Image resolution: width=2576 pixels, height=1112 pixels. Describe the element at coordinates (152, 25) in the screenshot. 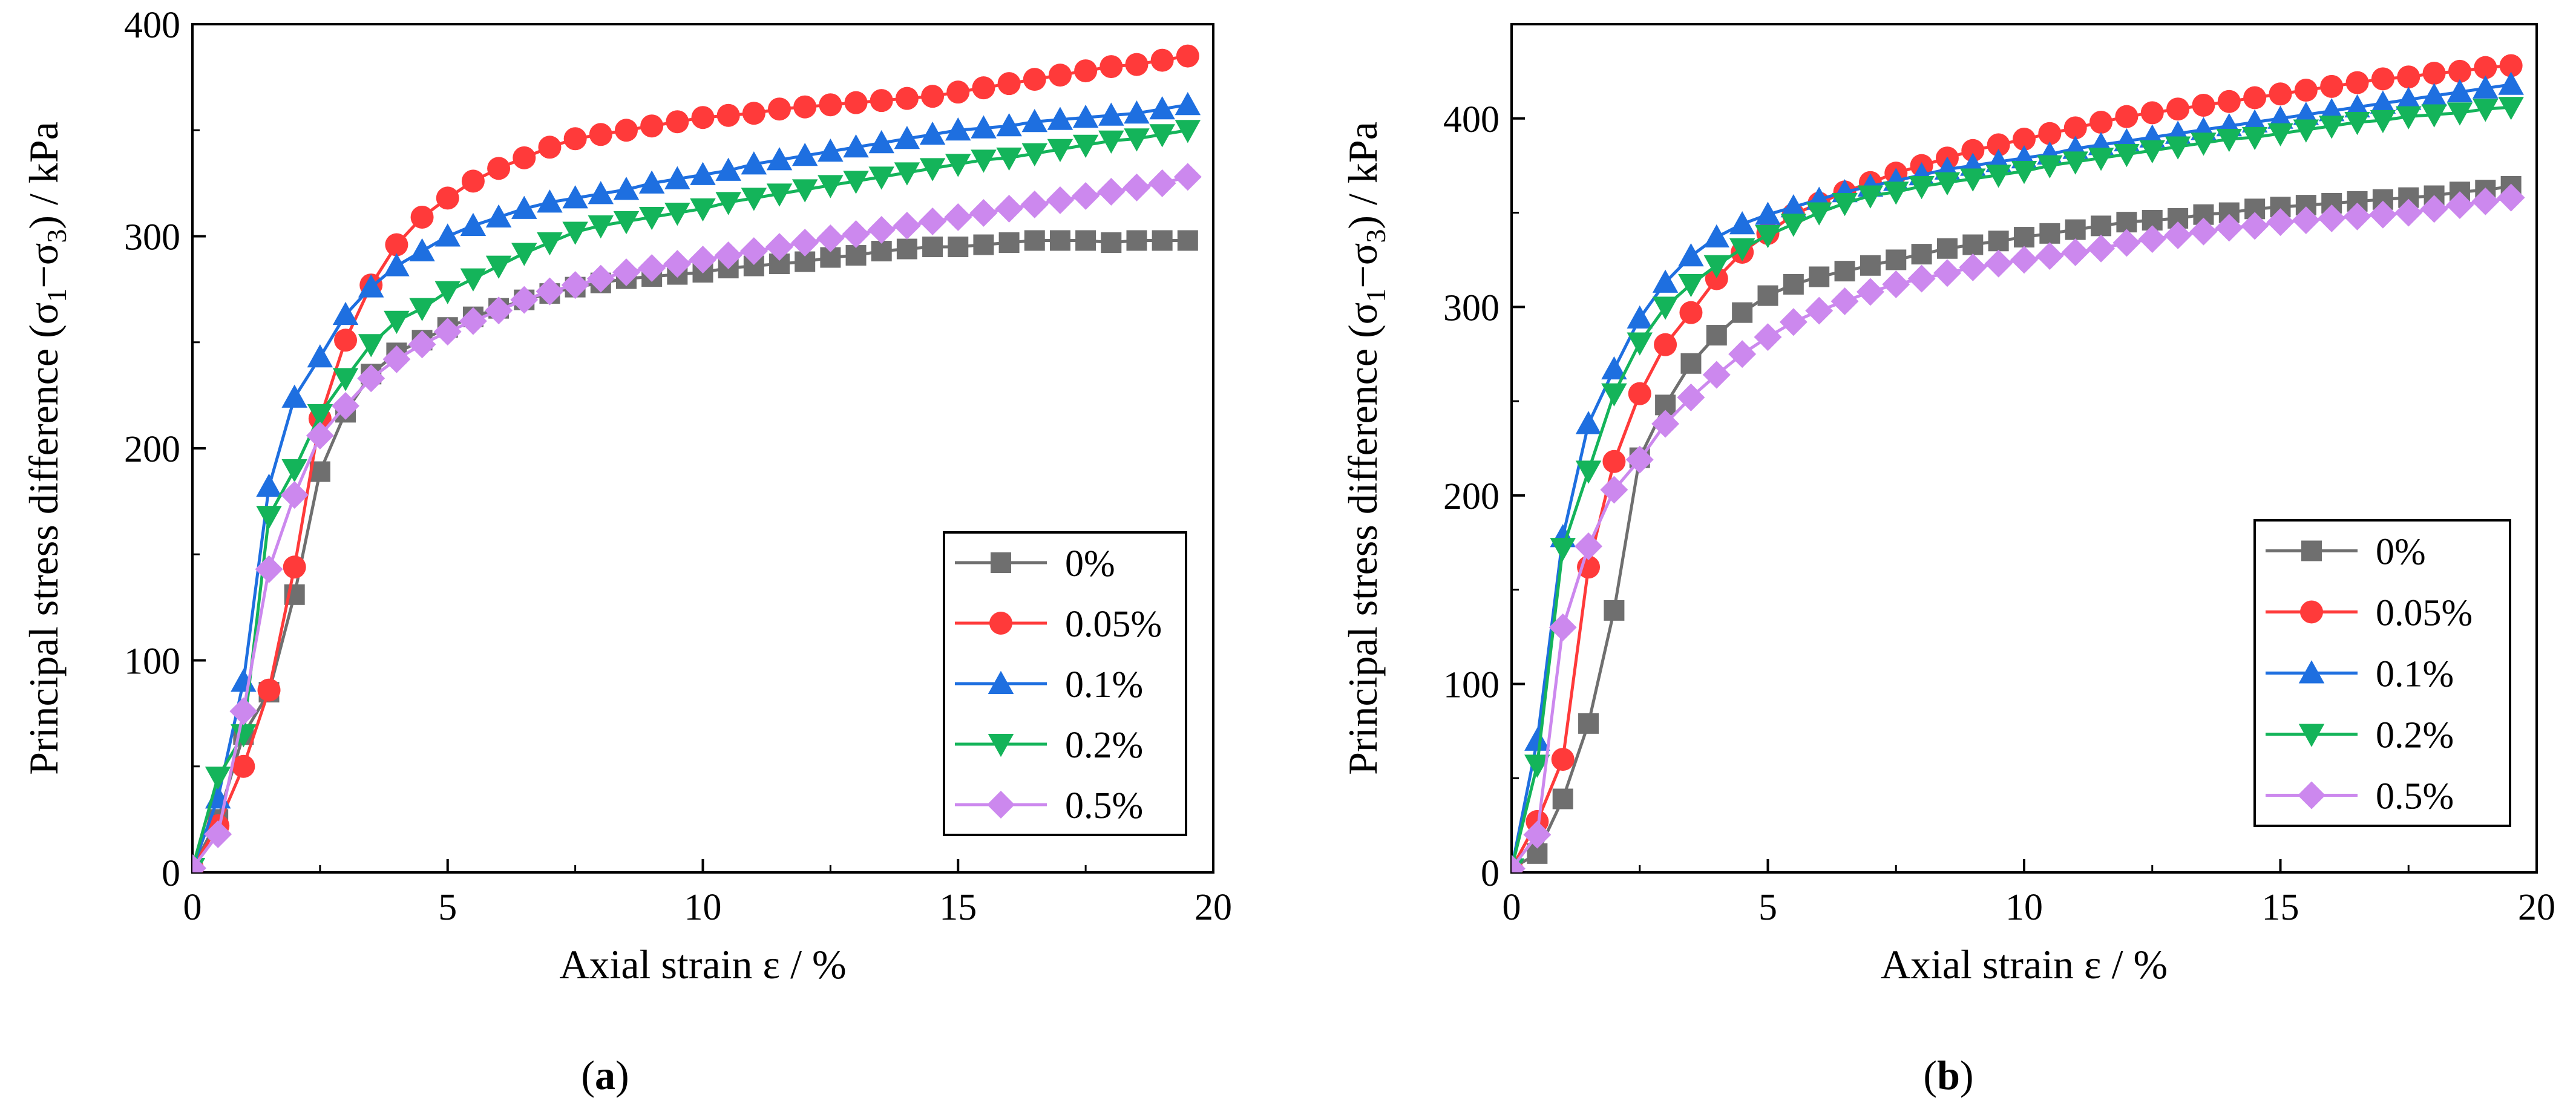

I see `y-tick-label: 400` at that location.